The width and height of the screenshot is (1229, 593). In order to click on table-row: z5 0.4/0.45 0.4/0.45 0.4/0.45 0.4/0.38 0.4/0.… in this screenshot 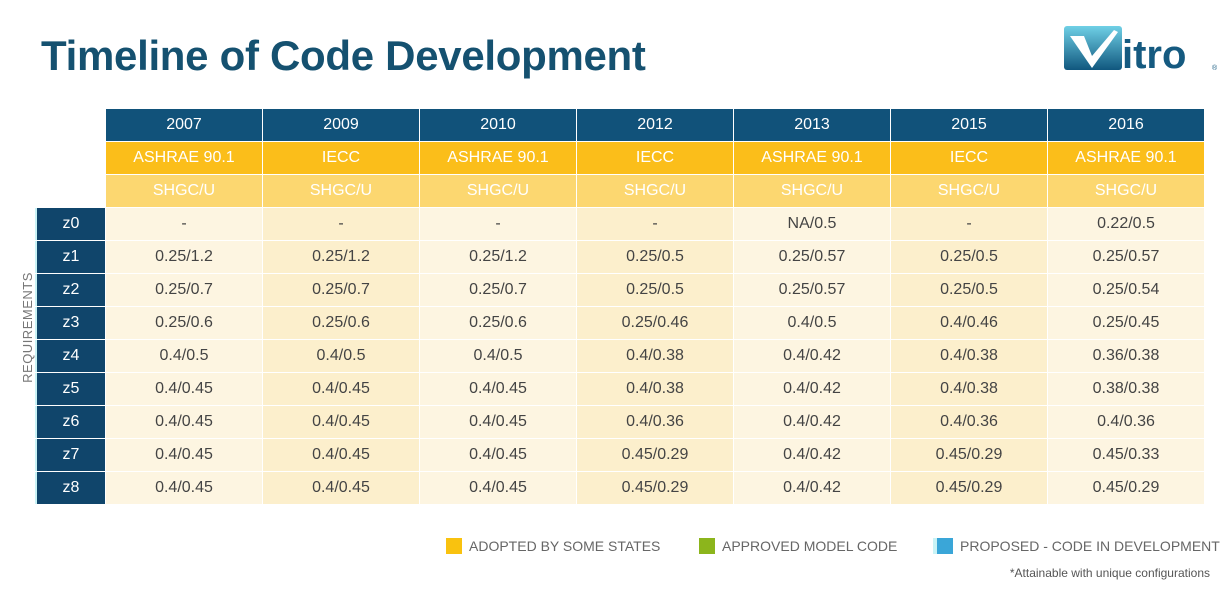, I will do `click(620, 389)`.